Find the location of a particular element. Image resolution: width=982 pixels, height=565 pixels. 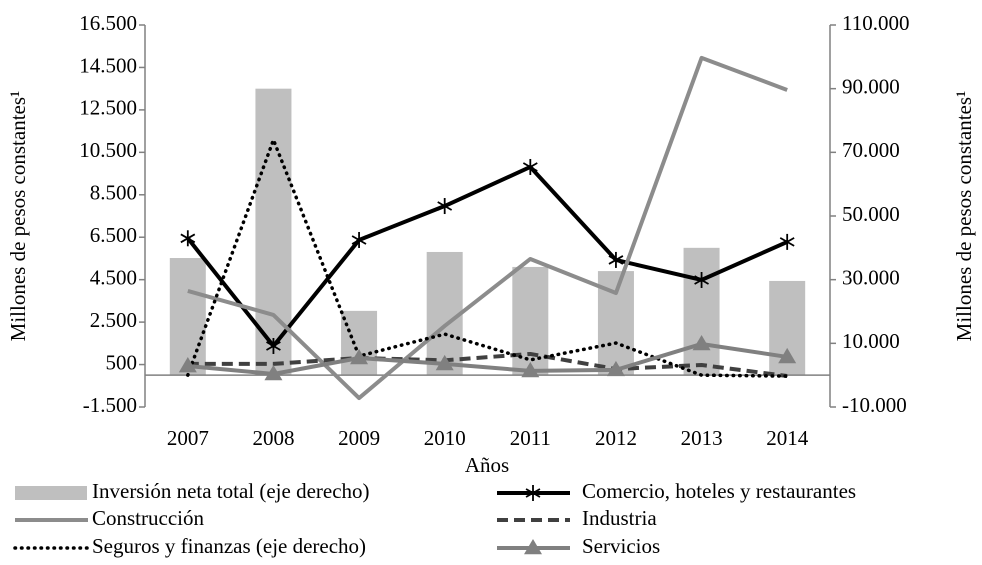

y-tick-label: 500 is located at coordinates (122, 362).